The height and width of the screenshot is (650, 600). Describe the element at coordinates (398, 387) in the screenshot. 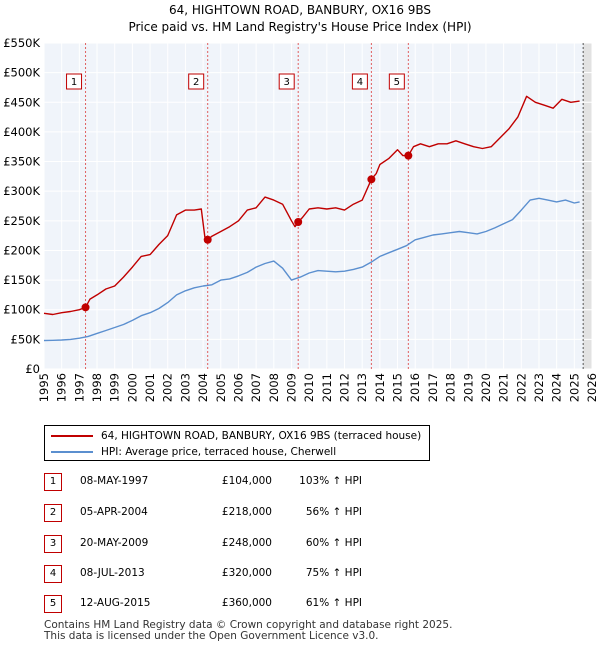

I see `x-tick-label: 2015` at that location.